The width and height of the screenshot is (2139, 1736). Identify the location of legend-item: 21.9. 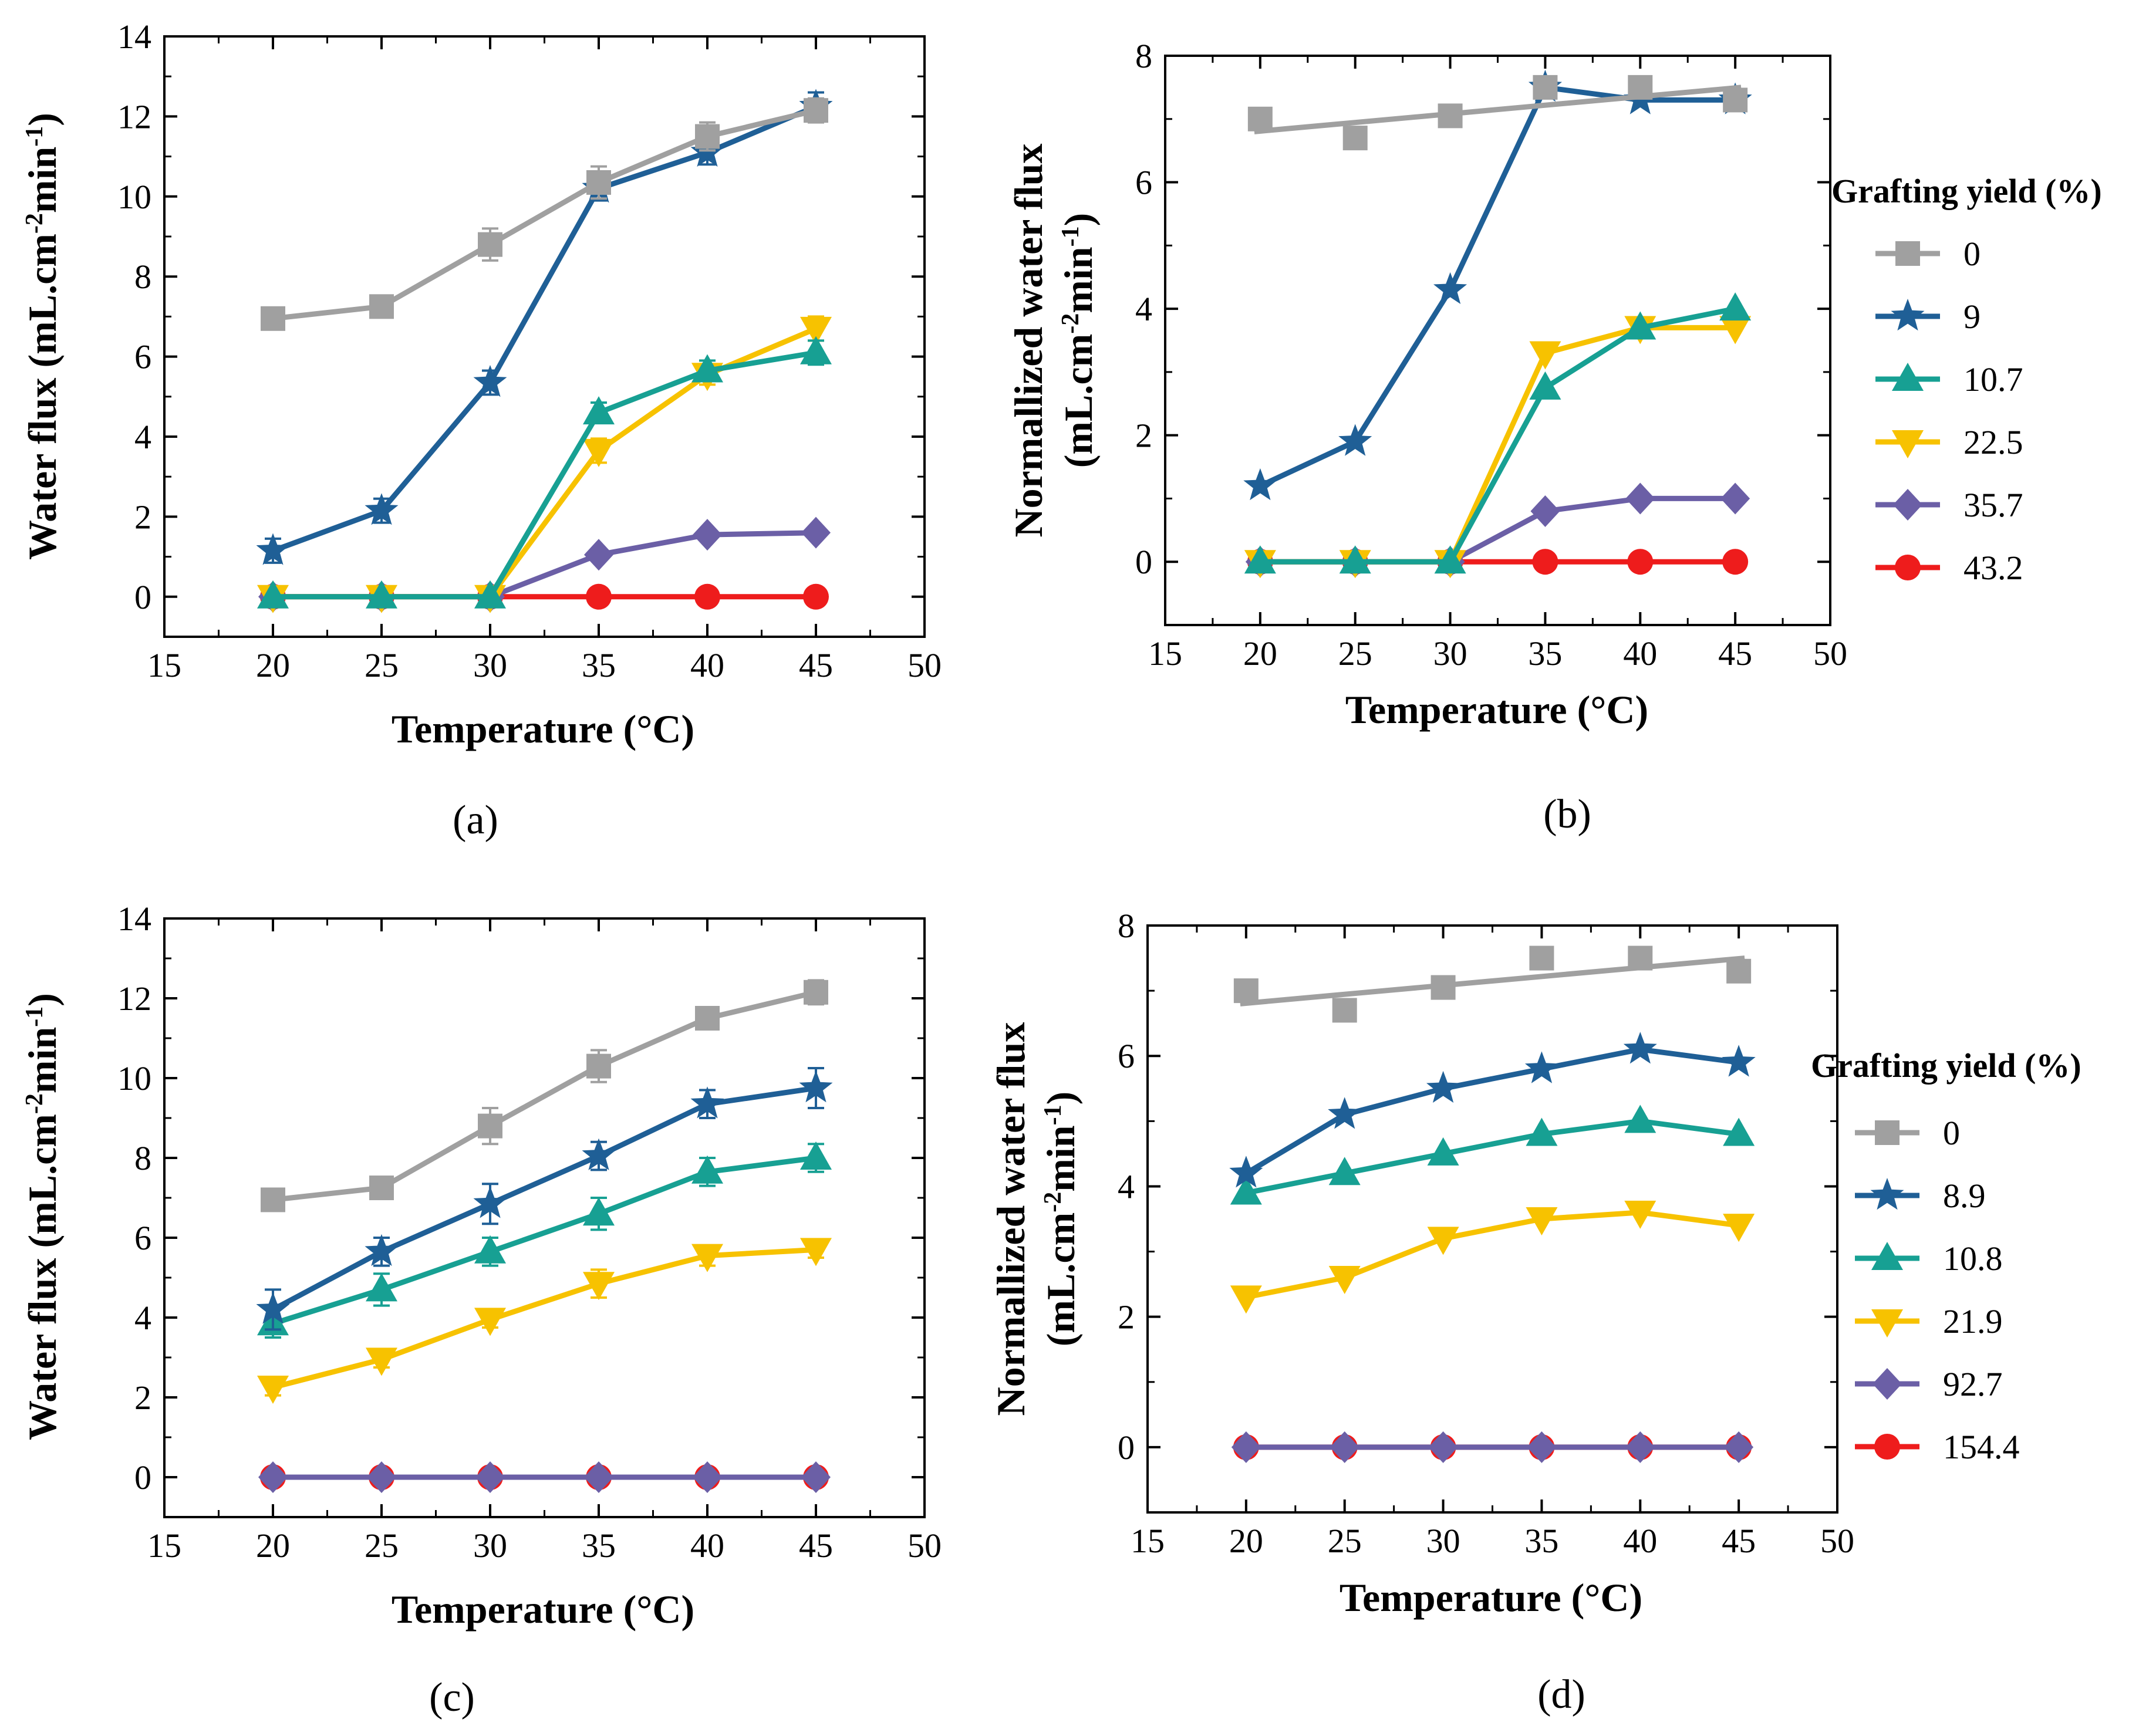
(1929, 1321).